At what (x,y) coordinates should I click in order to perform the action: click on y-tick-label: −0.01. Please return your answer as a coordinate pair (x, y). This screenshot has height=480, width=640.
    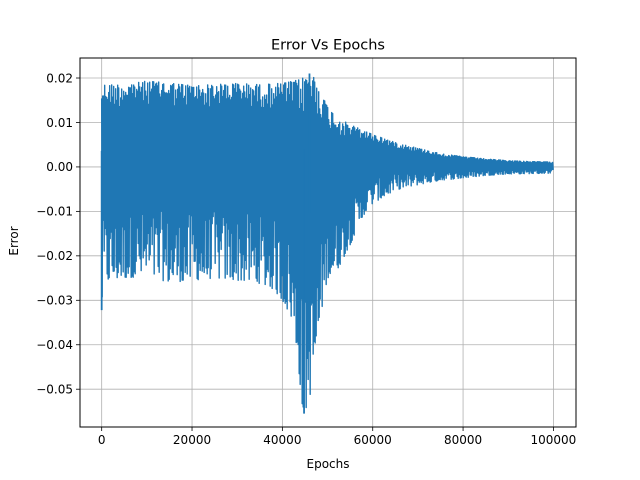
    Looking at the image, I should click on (54, 212).